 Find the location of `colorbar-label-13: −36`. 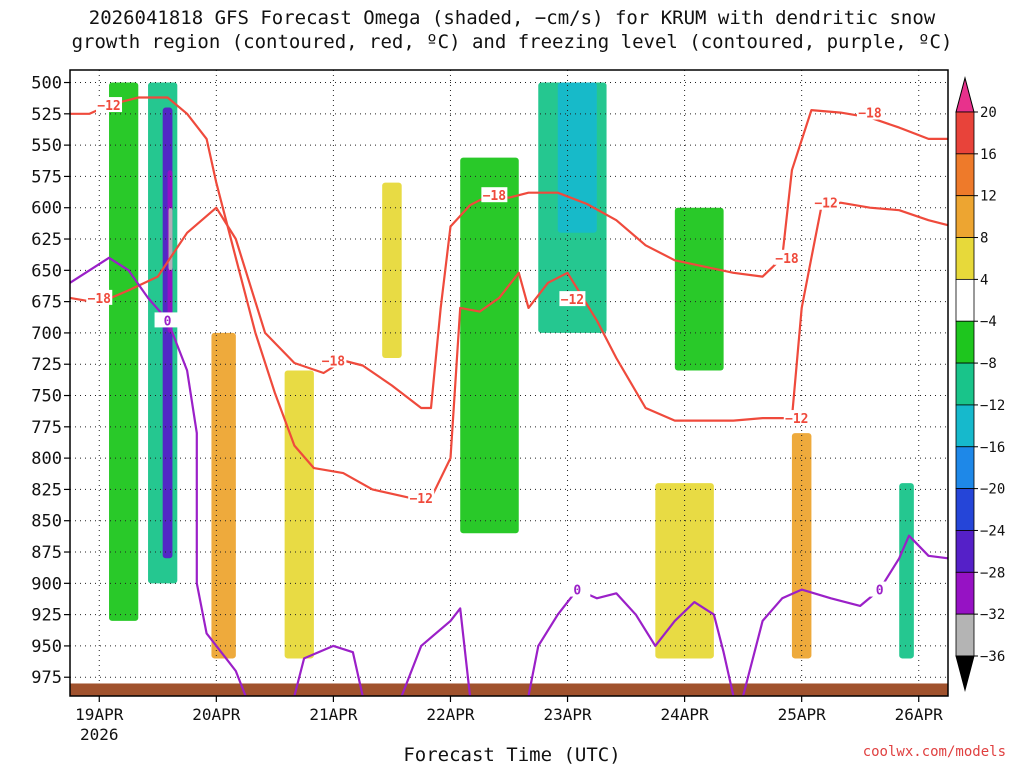

colorbar-label-13: −36 is located at coordinates (992, 657).